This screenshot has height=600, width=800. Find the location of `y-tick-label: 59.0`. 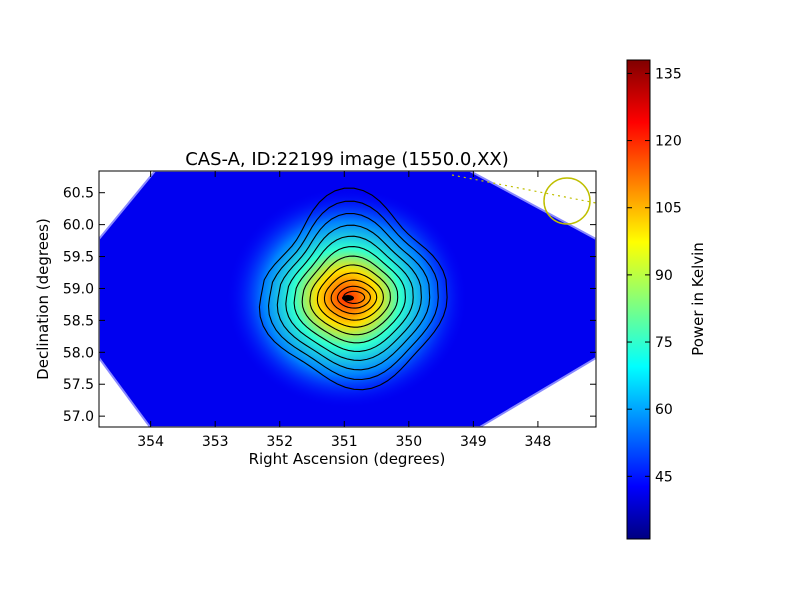

y-tick-label: 59.0 is located at coordinates (78, 289).